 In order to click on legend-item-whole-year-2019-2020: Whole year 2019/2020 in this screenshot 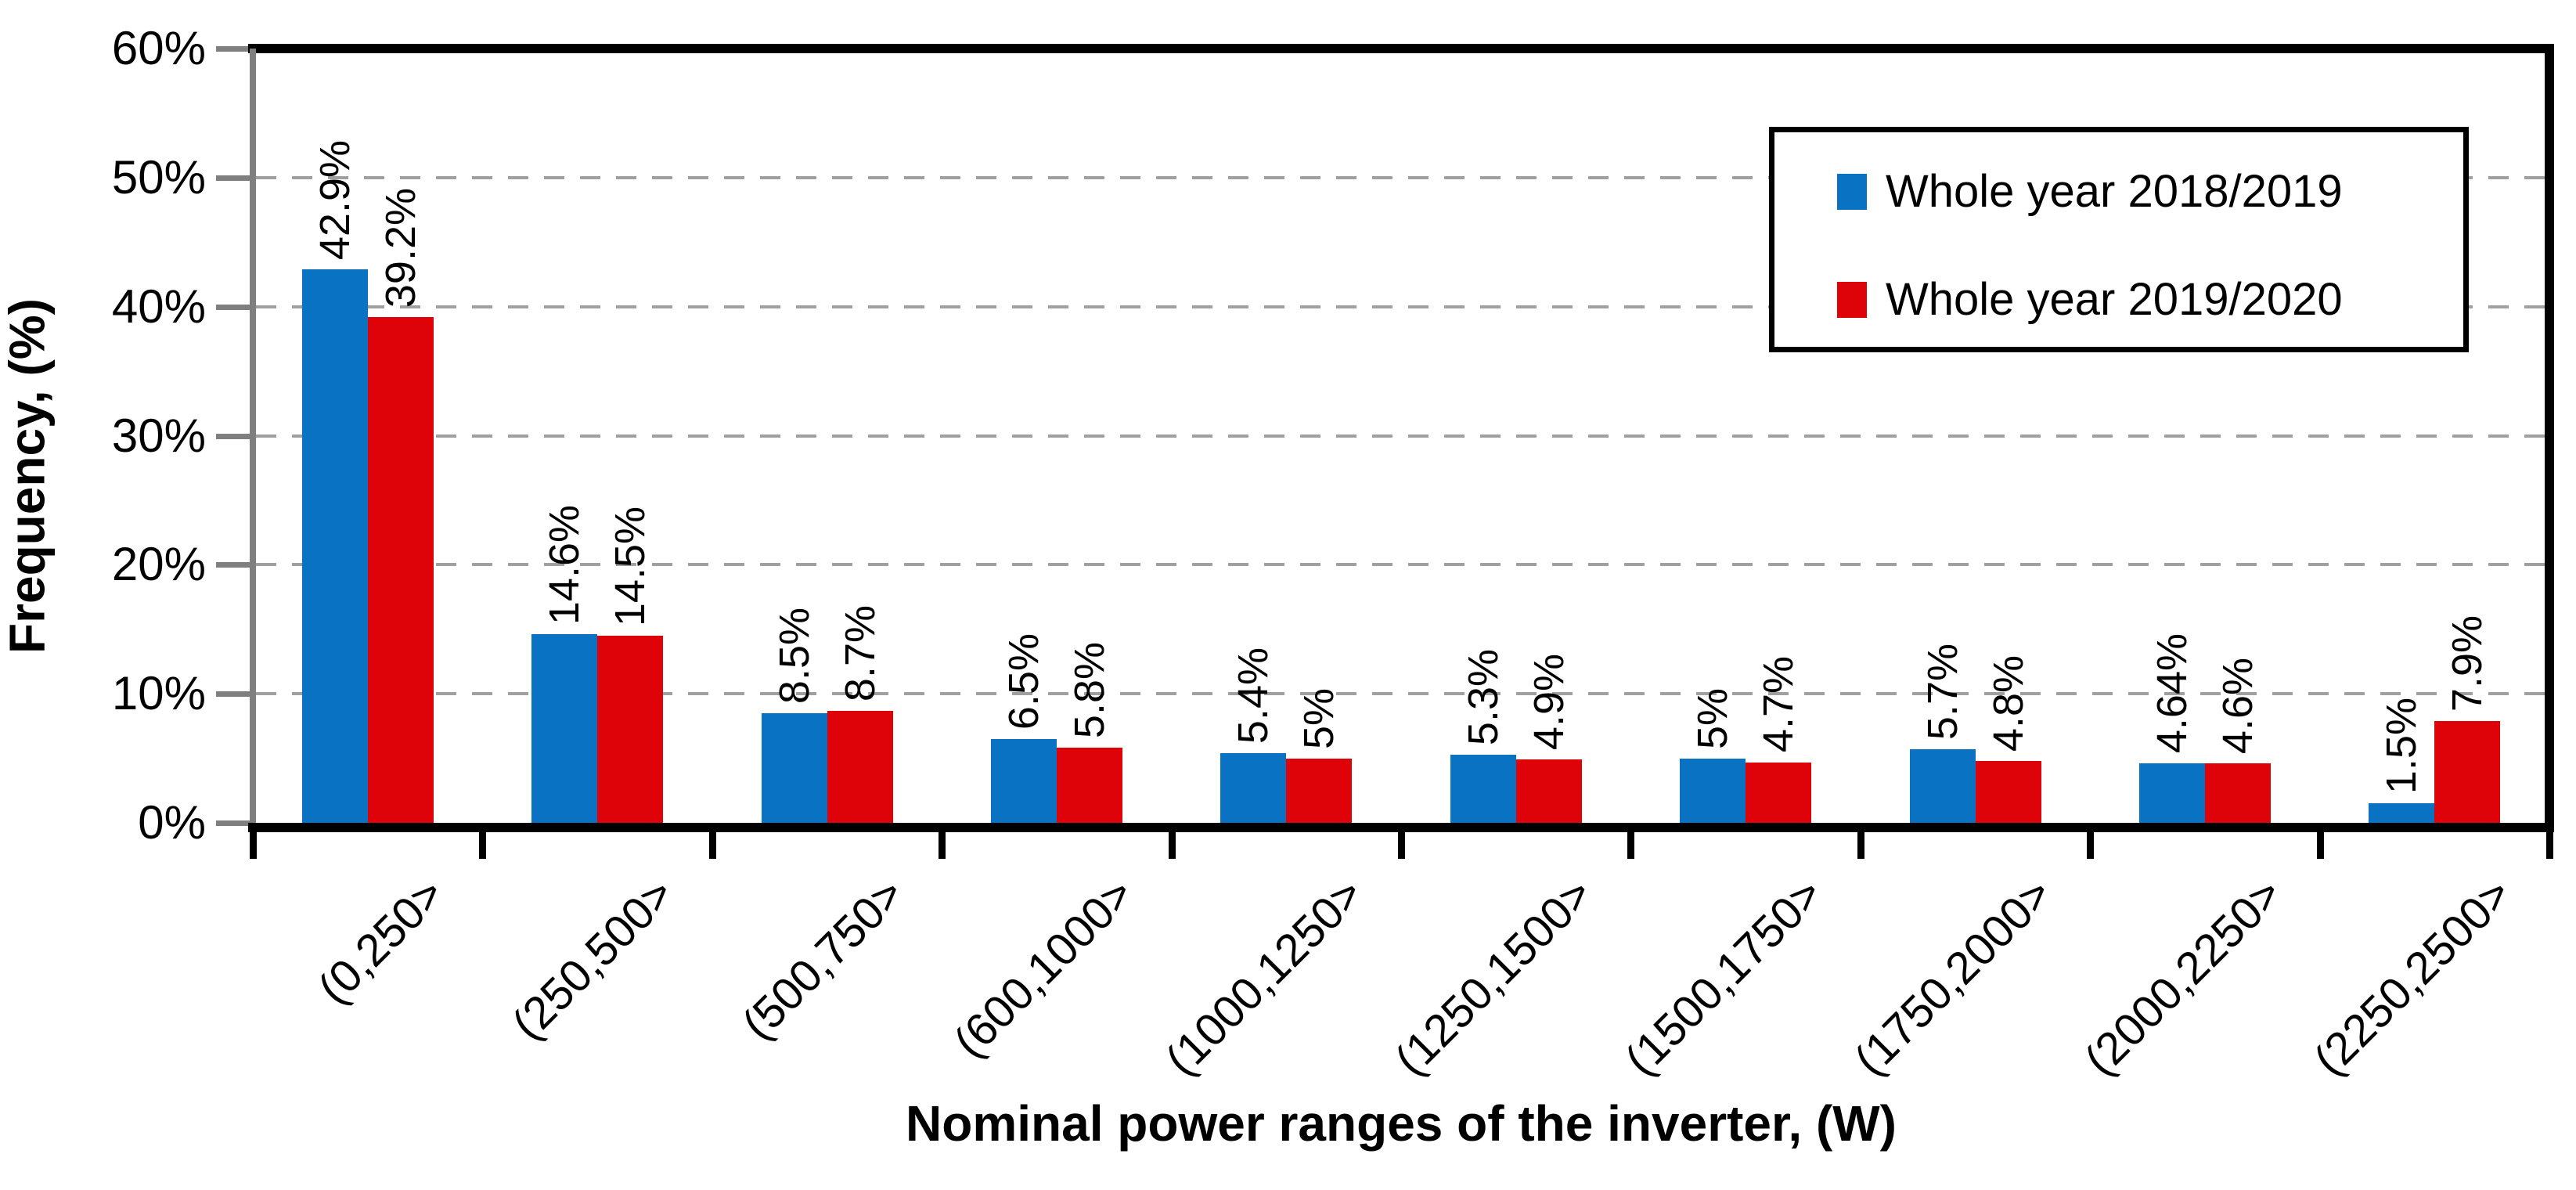, I will do `click(2090, 299)`.